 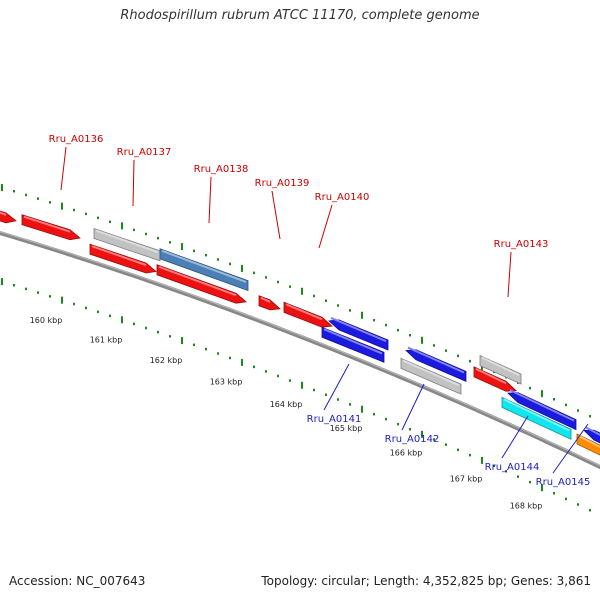 I want to click on scale-tick-label: 161 kbp, so click(x=106, y=339).